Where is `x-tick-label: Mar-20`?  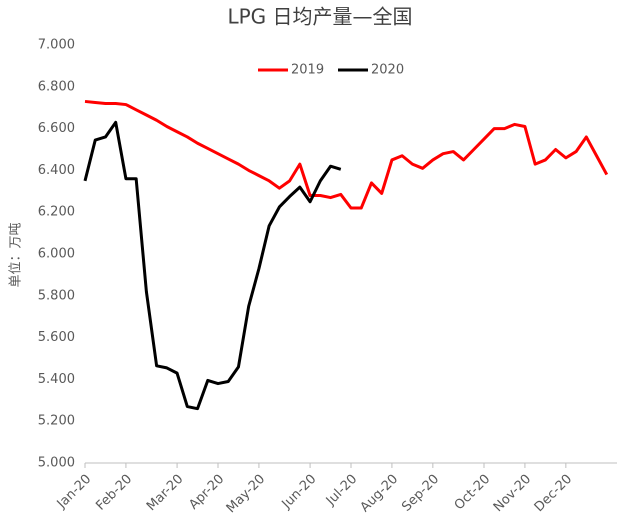 x-tick-label: Mar-20 is located at coordinates (165, 493).